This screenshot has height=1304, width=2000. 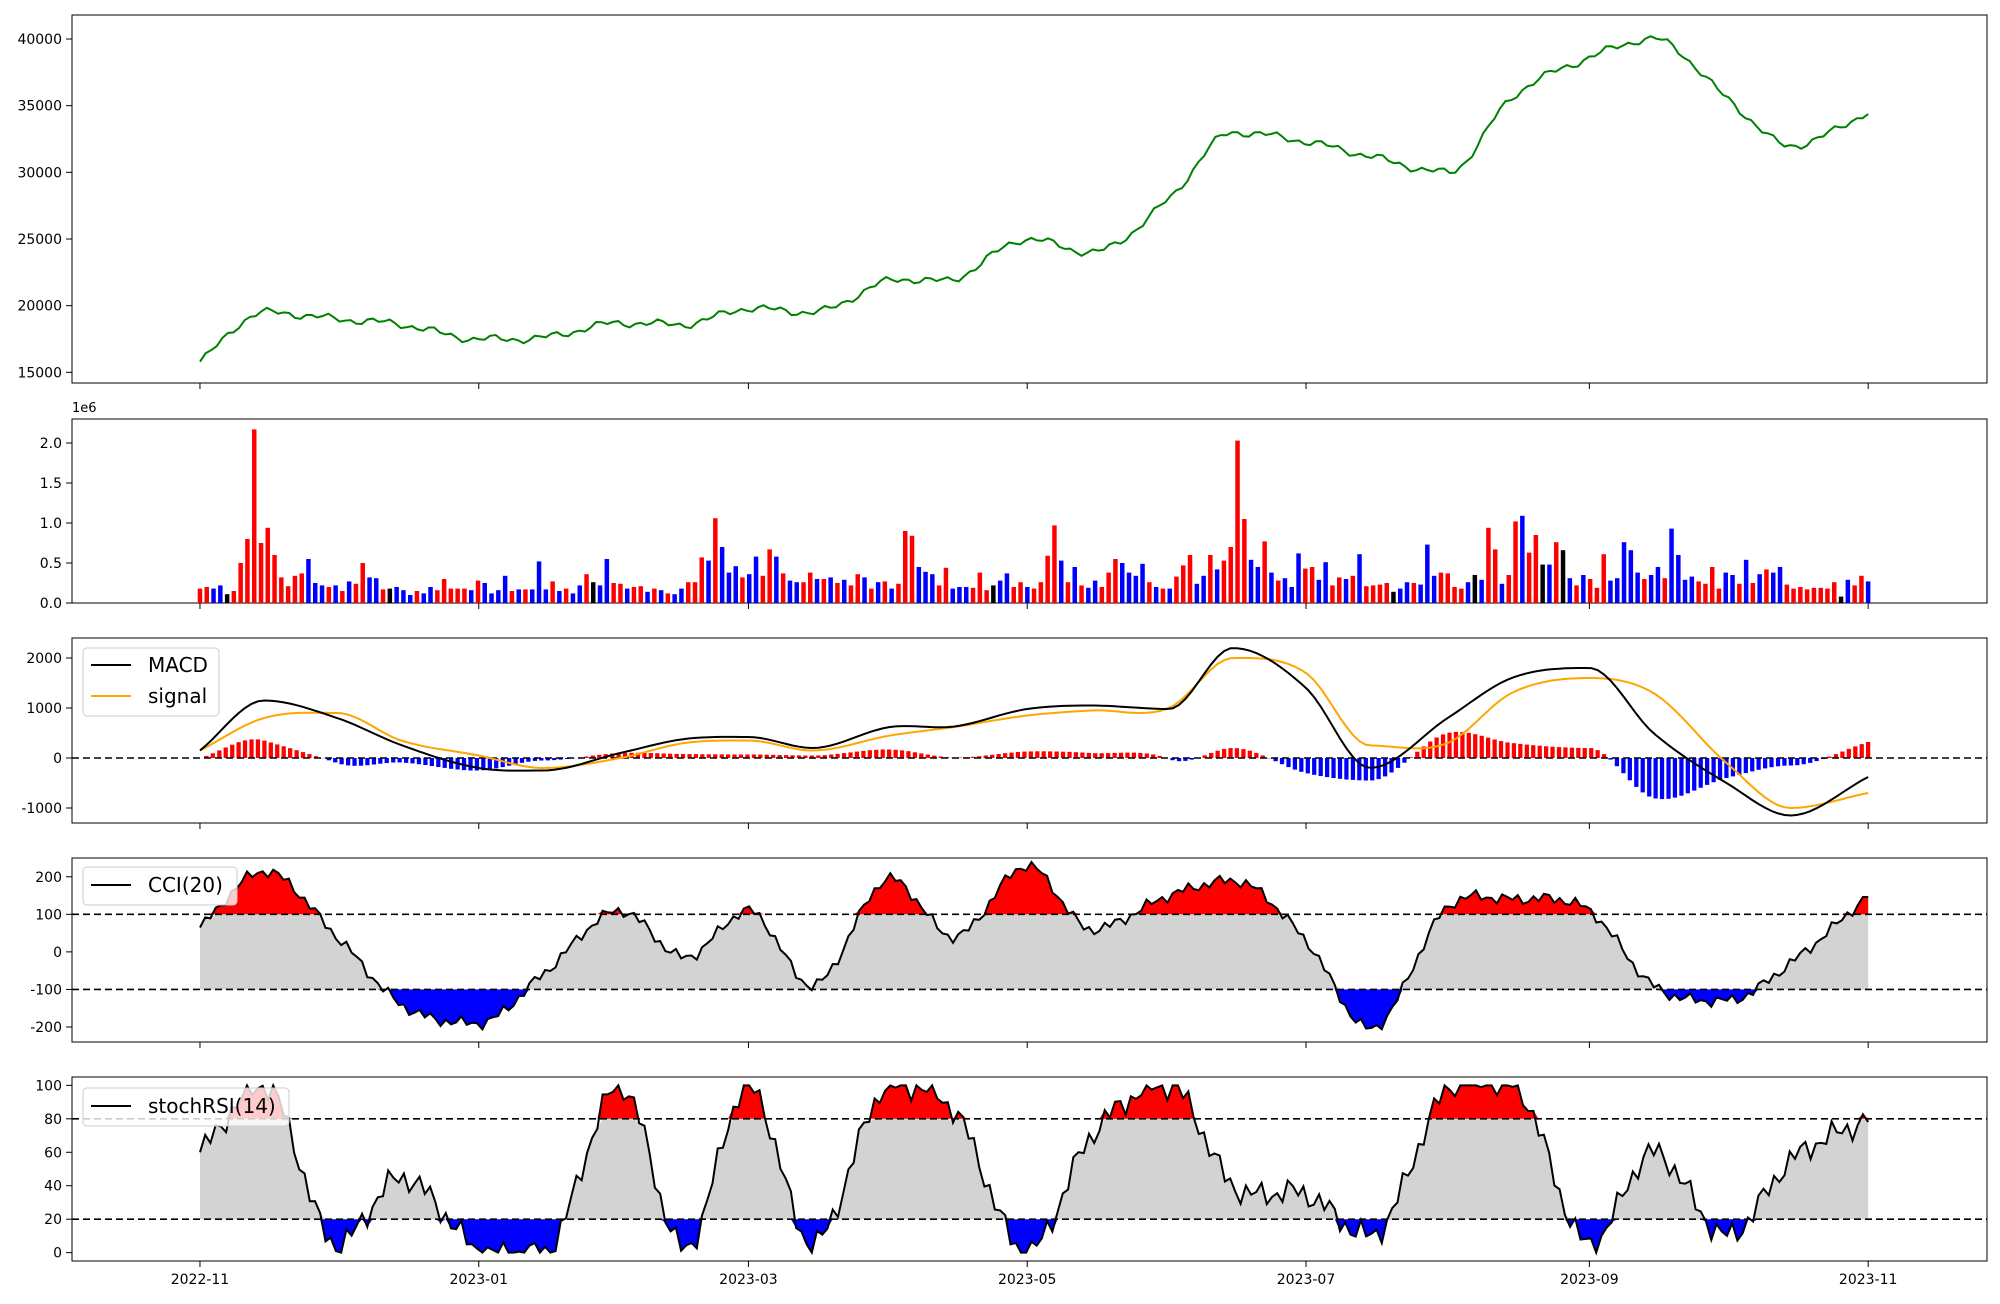 I want to click on y-tick-label: 60, so click(x=53, y=1153).